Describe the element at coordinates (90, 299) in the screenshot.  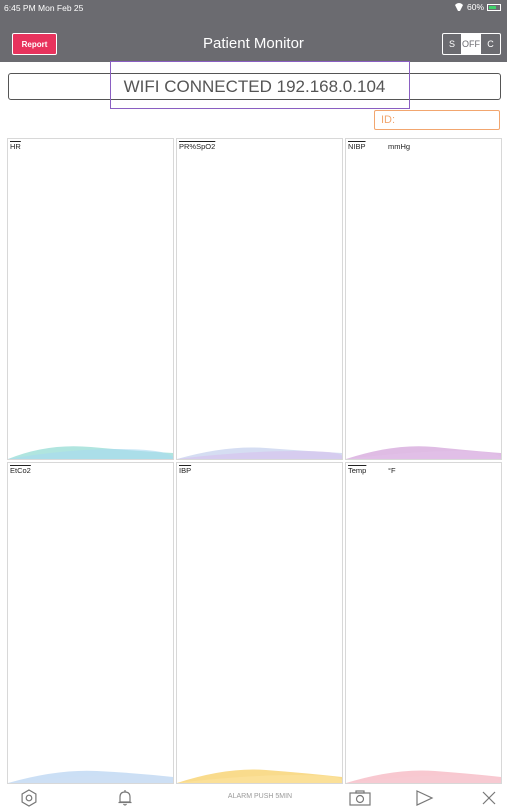
I see `hr-panel: HR` at that location.